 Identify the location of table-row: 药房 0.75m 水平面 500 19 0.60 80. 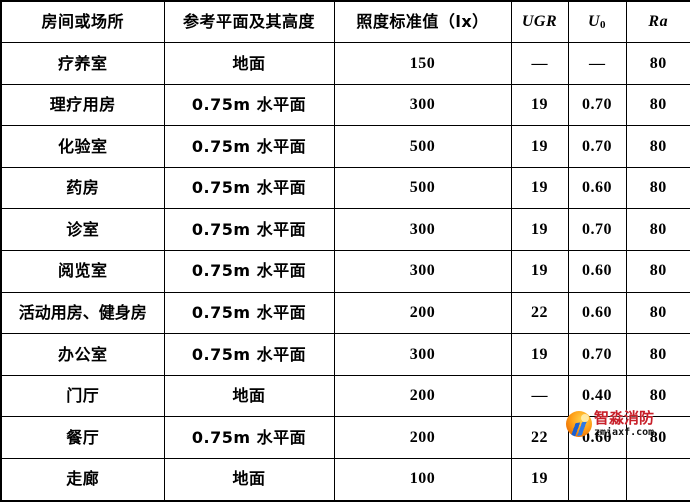
(345, 188).